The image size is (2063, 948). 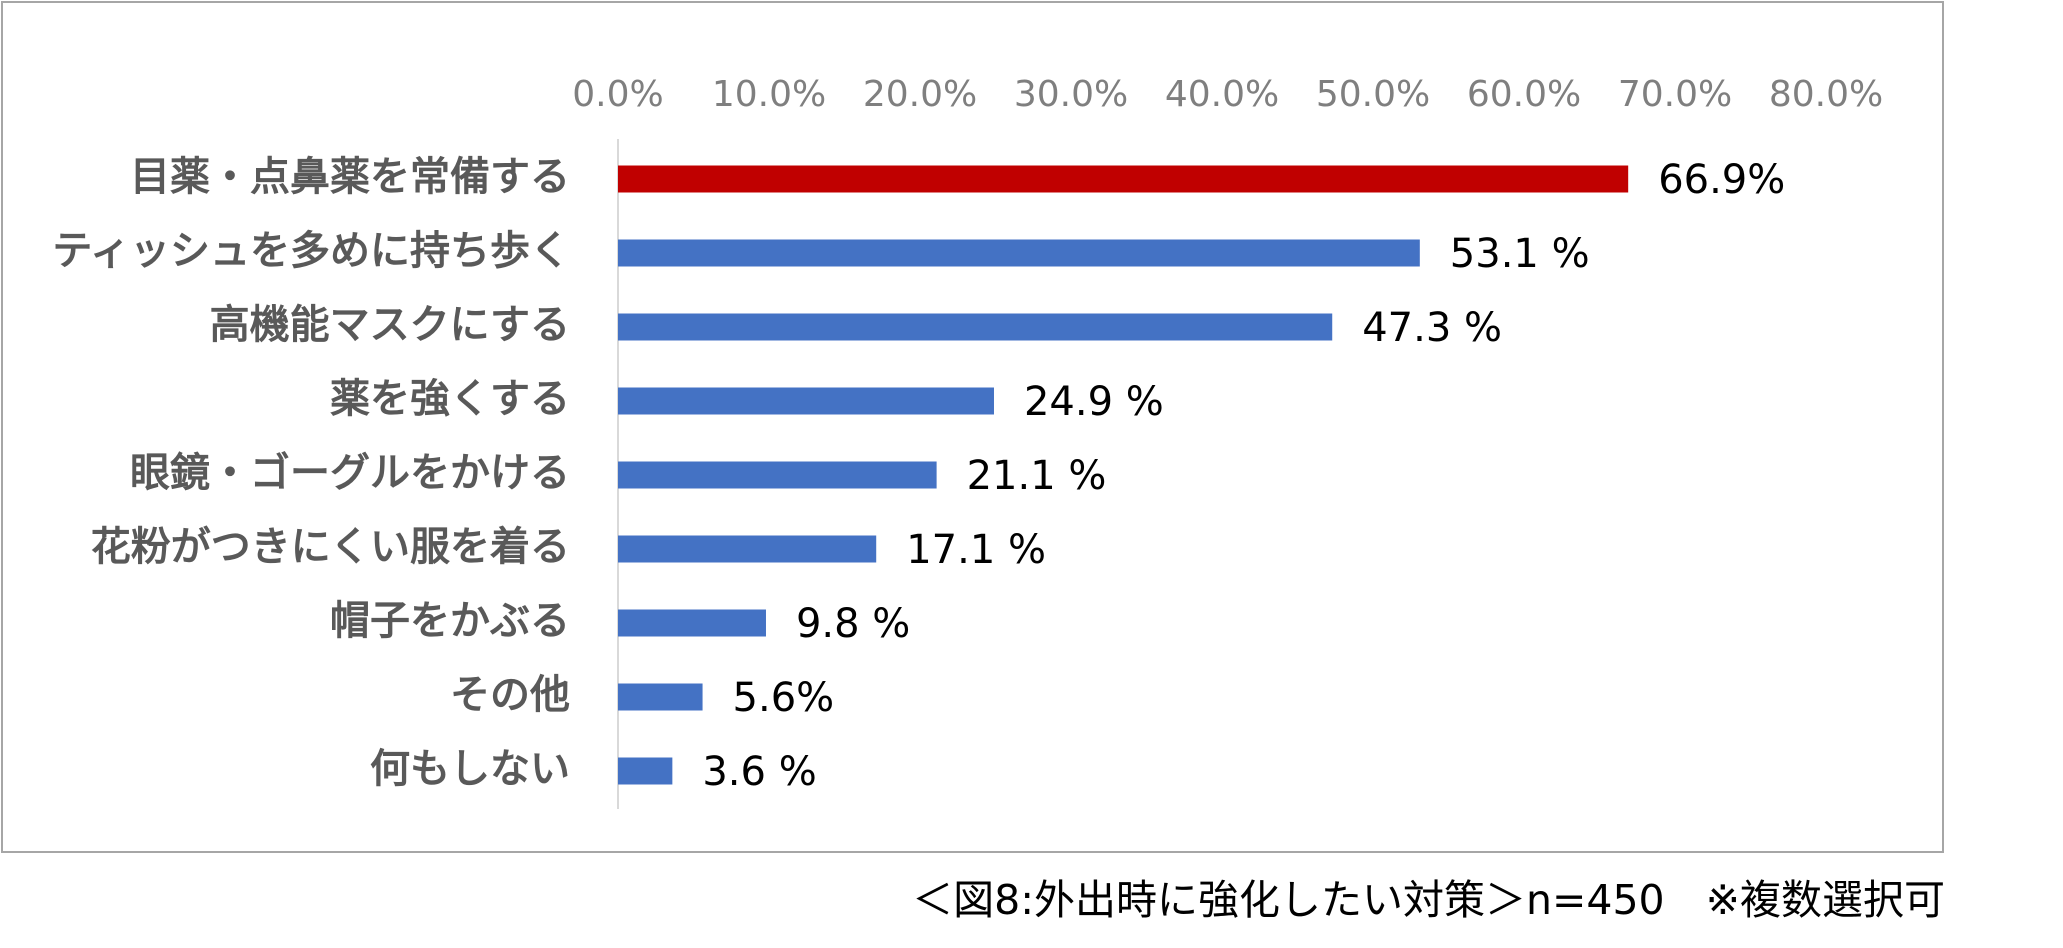 I want to click on category-label: その他, so click(x=510, y=695).